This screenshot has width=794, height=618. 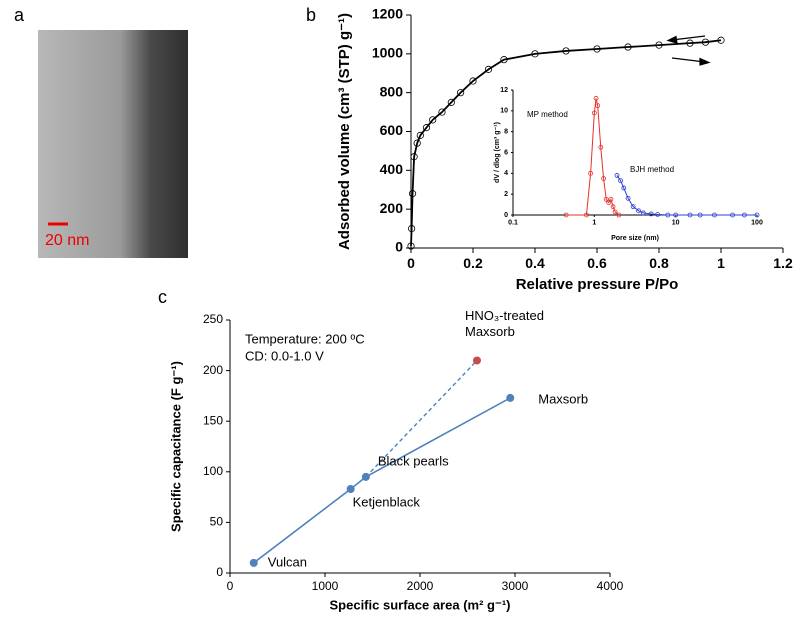 What do you see at coordinates (659, 263) in the screenshot?
I see `x-tick-label: 0.8` at bounding box center [659, 263].